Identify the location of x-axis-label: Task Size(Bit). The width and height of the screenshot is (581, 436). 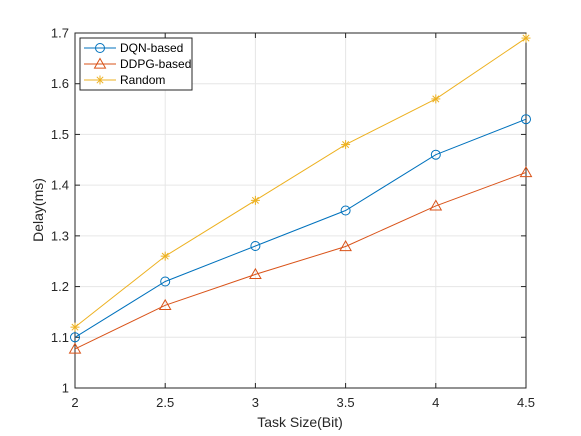
(300, 422).